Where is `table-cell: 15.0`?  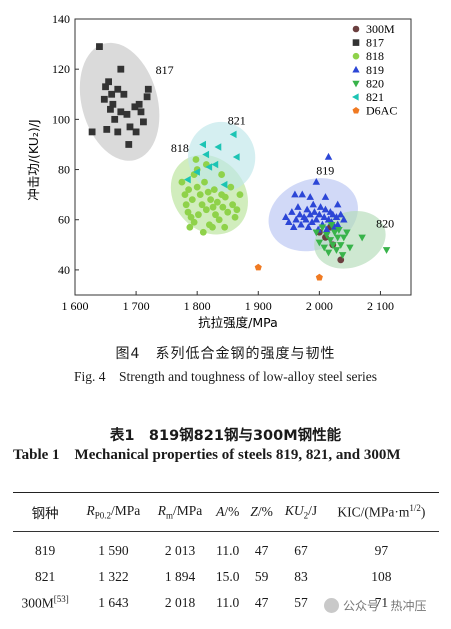 table-cell: 15.0 is located at coordinates (227, 576).